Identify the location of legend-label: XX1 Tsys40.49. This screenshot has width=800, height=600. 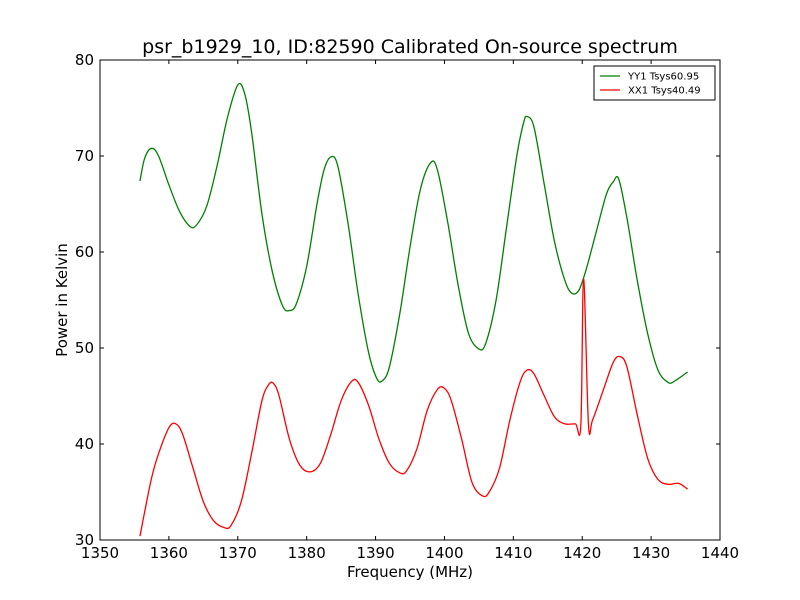
(664, 91).